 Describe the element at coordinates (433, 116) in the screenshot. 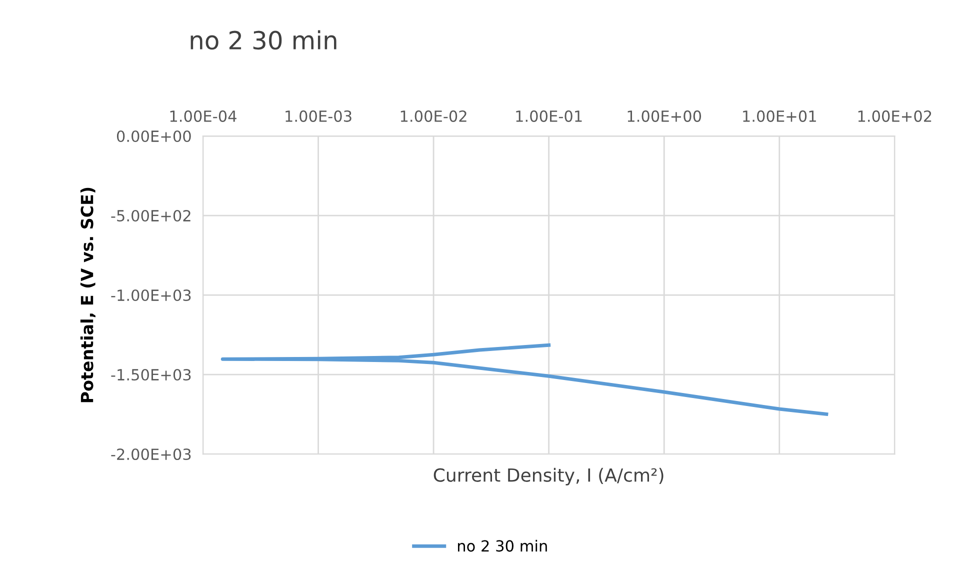

I see `x-tick-label: 1.00E-02` at that location.